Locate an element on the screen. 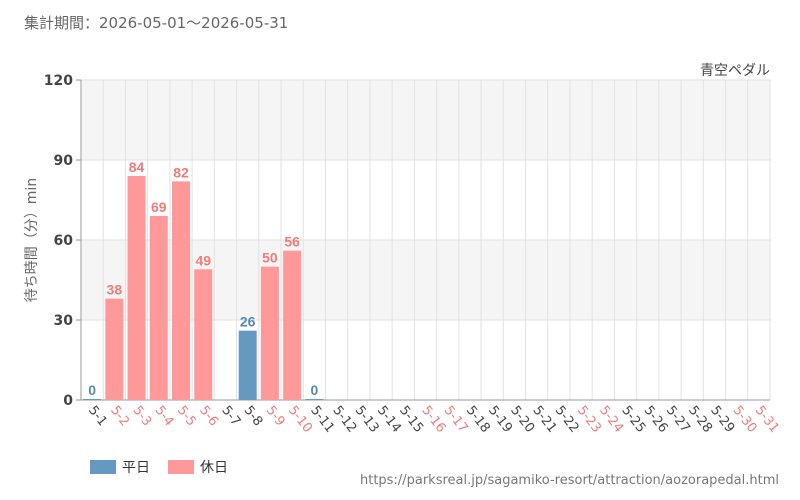 The height and width of the screenshot is (500, 800). y-axis-label: 待ち時間（分）min is located at coordinates (32, 240).